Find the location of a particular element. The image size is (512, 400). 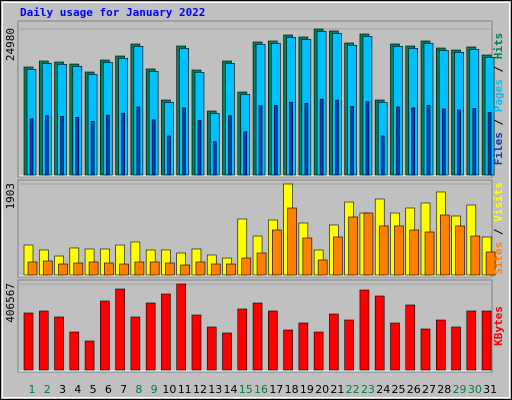

legend-entry: KBytes is located at coordinates (498, 326).